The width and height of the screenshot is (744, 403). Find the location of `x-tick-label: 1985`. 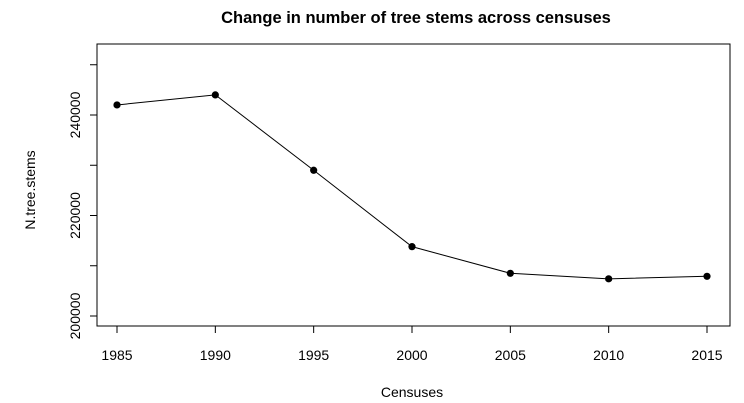

x-tick-label: 1985 is located at coordinates (116, 355).